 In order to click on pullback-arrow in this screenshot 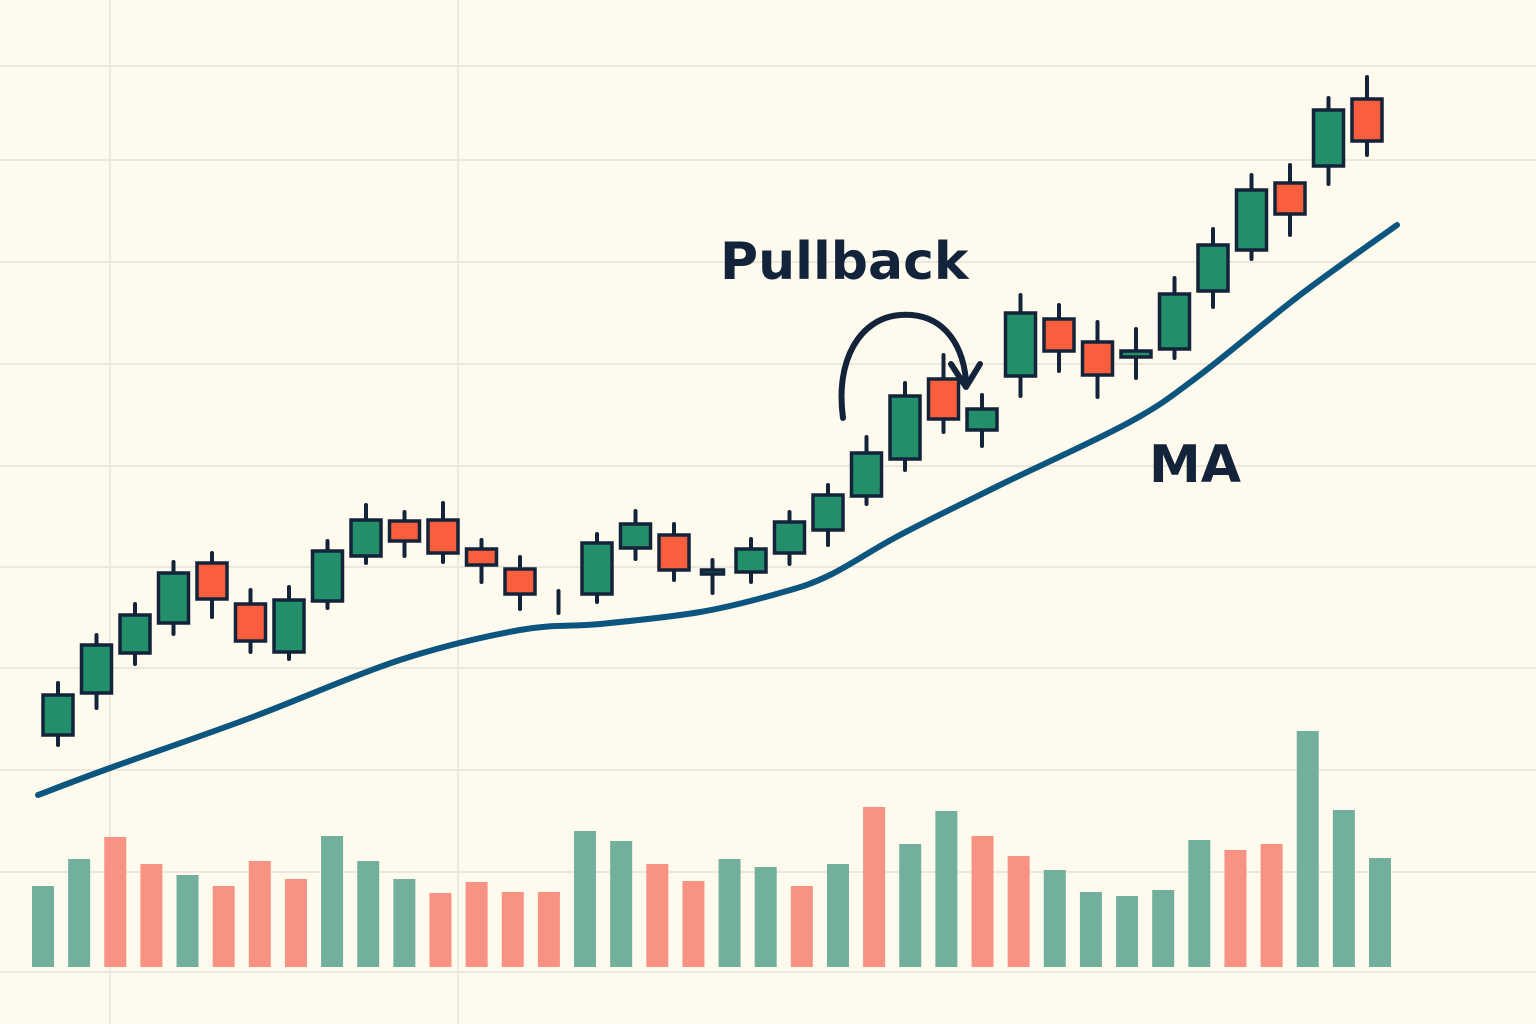, I will do `click(910, 366)`.